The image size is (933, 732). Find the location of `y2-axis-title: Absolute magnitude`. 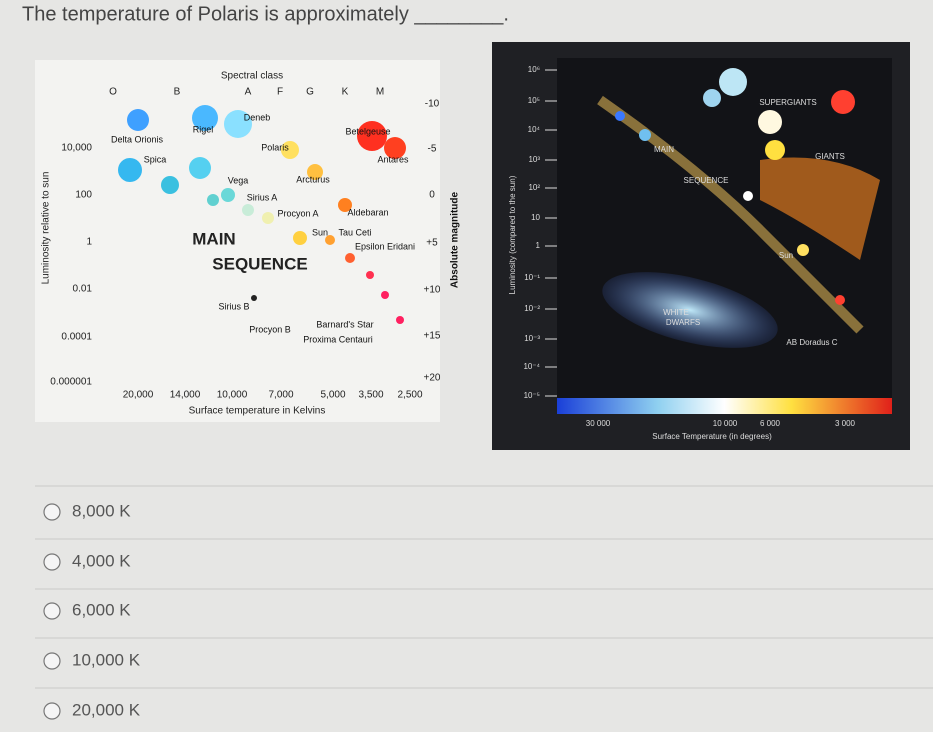

y2-axis-title: Absolute magnitude is located at coordinates (455, 240).